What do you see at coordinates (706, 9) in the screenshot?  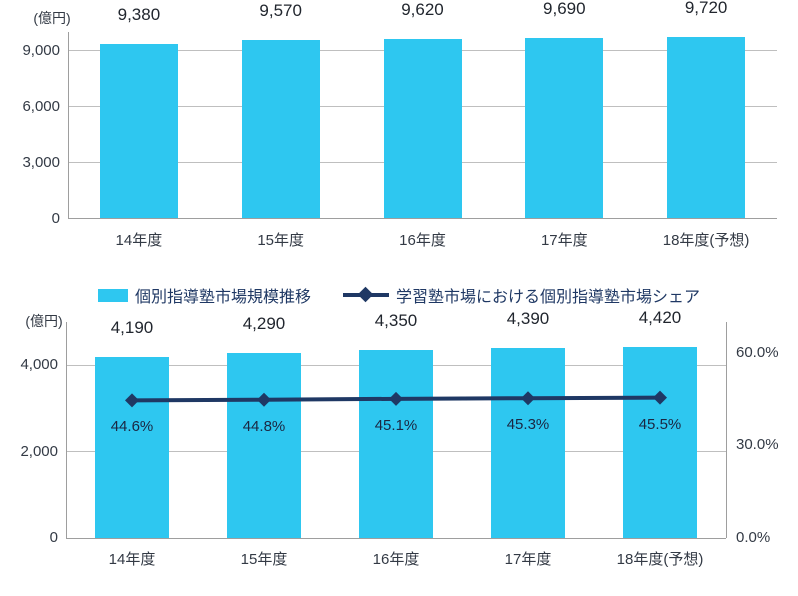 I see `bar-value-label-4: 9,720` at bounding box center [706, 9].